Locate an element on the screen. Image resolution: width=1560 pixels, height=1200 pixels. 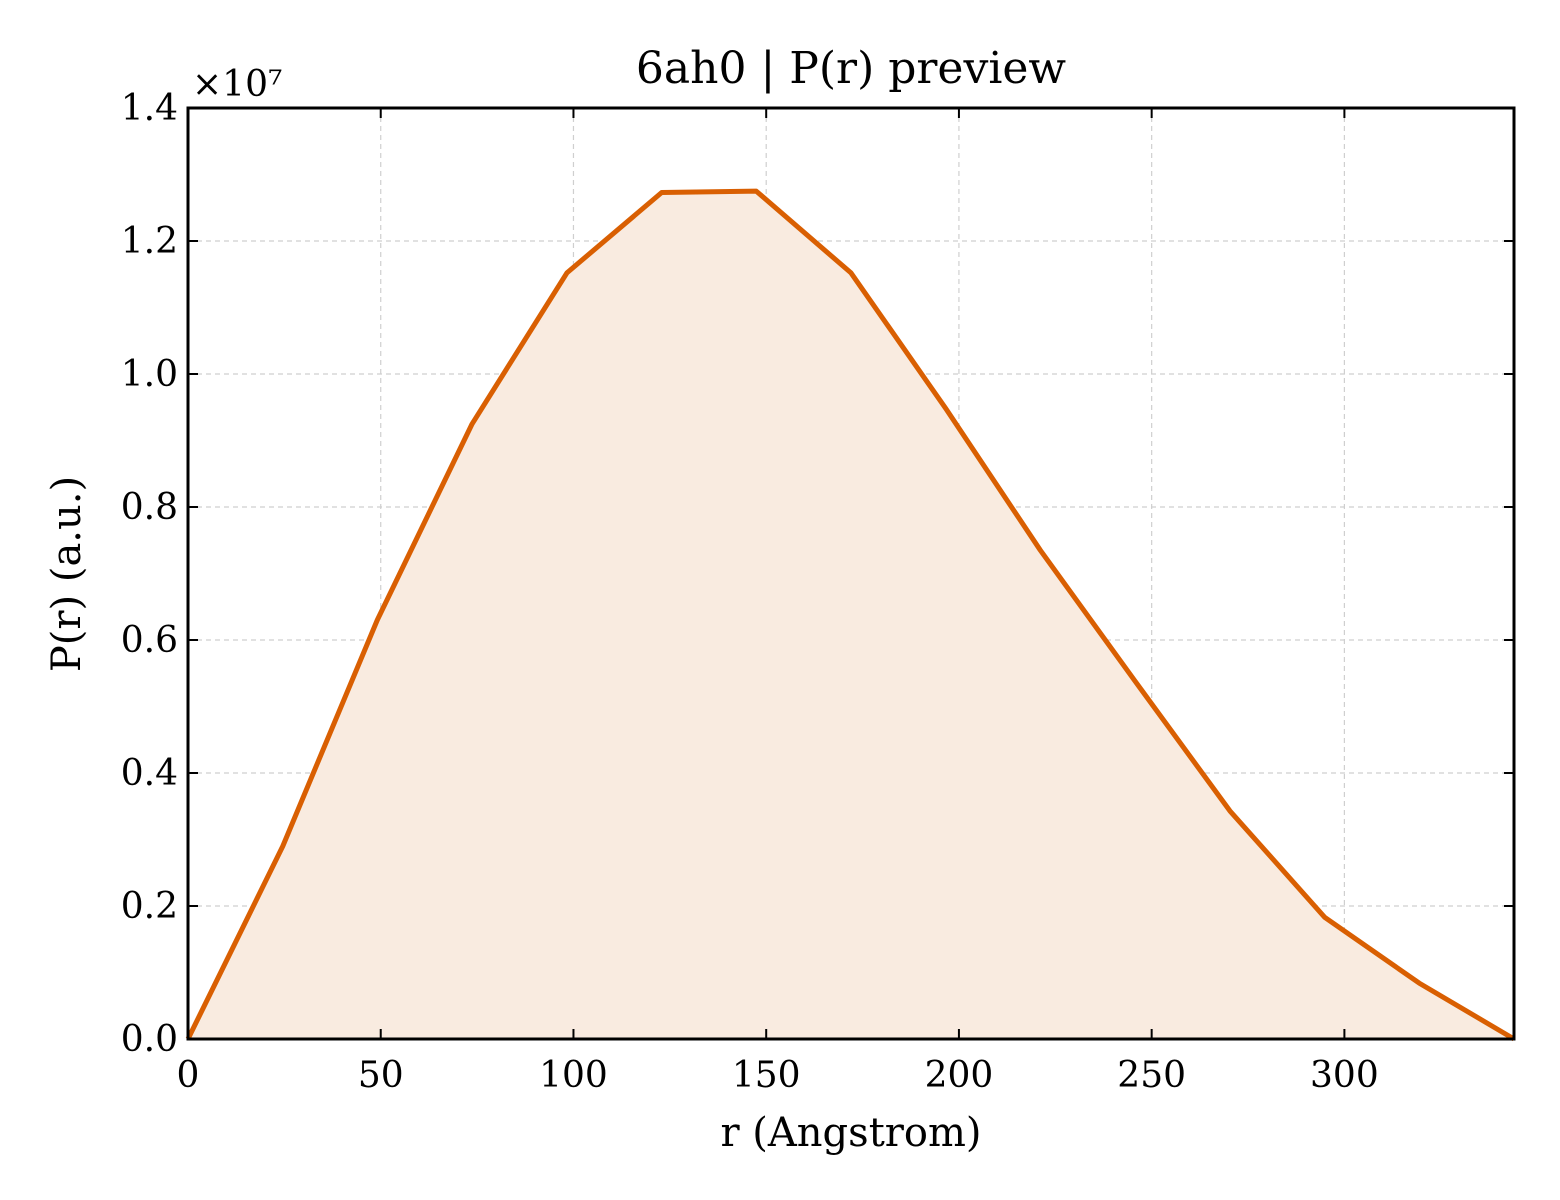
x-axis-label: r (Angstrom) is located at coordinates (850, 1133).